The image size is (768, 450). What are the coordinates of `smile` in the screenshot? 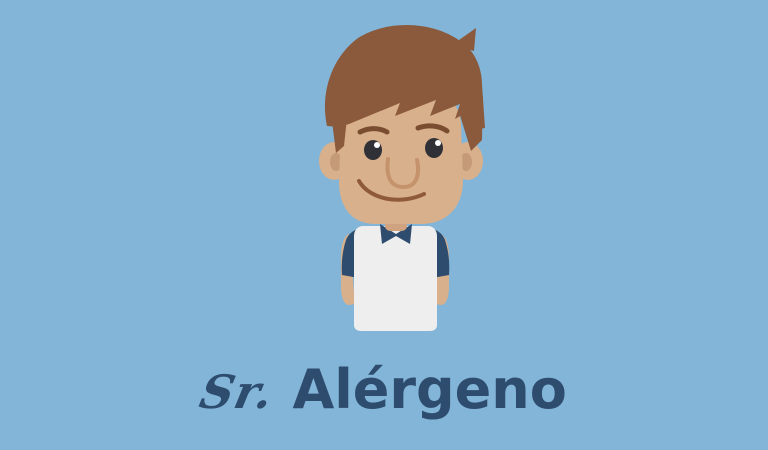 It's located at (391, 190).